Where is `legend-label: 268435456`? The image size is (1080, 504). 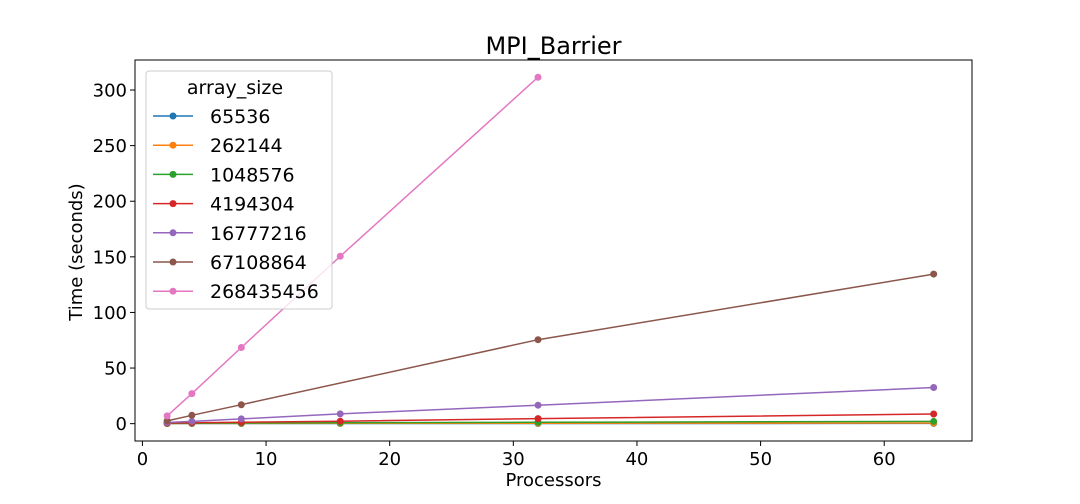 legend-label: 268435456 is located at coordinates (264, 292).